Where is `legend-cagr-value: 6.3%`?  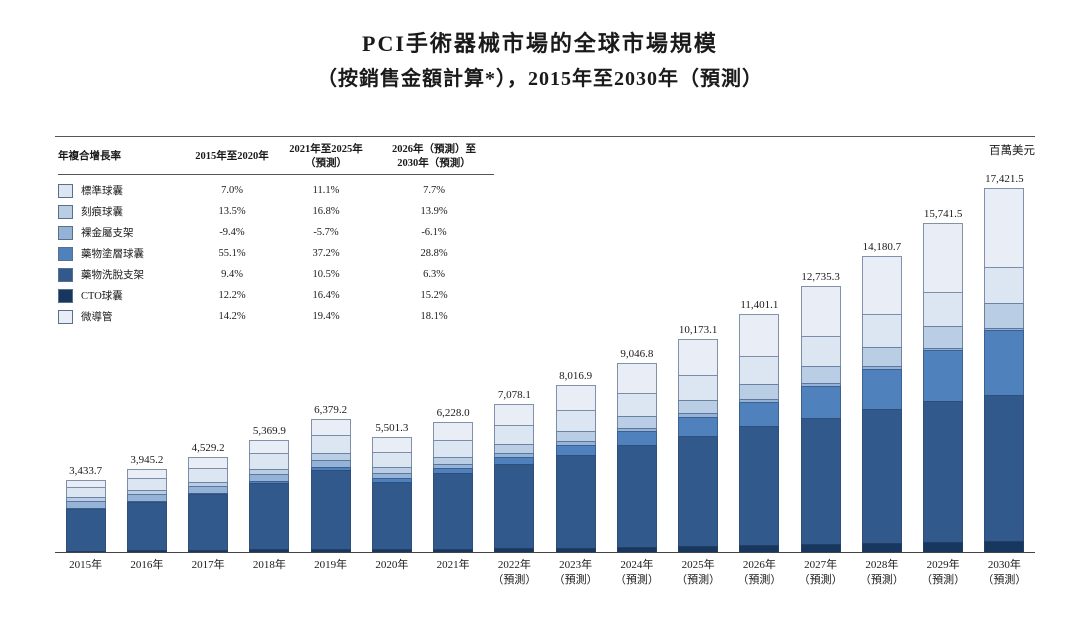 legend-cagr-value: 6.3% is located at coordinates (434, 275).